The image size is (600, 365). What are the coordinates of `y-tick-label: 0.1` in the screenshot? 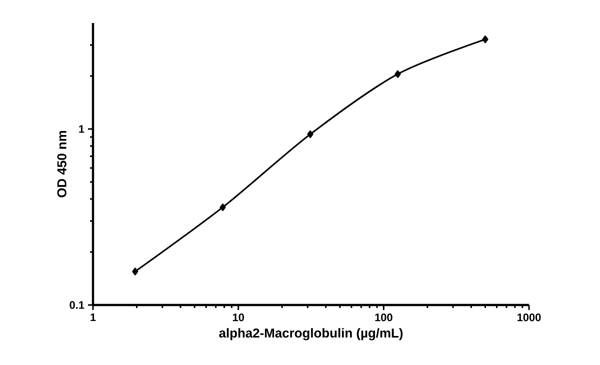 It's located at (77, 305).